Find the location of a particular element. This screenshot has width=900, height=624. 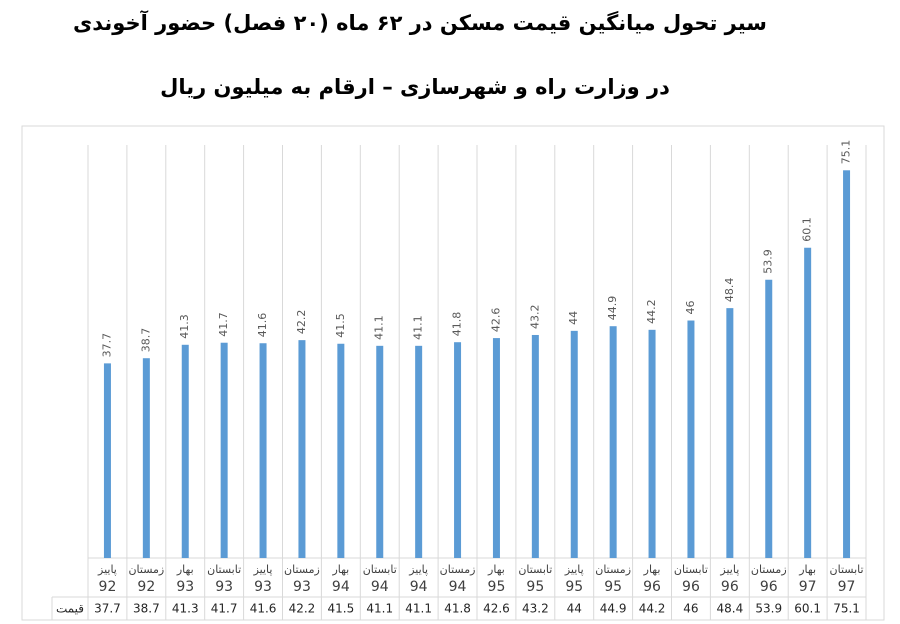

table-value: 41.7 is located at coordinates (224, 609).